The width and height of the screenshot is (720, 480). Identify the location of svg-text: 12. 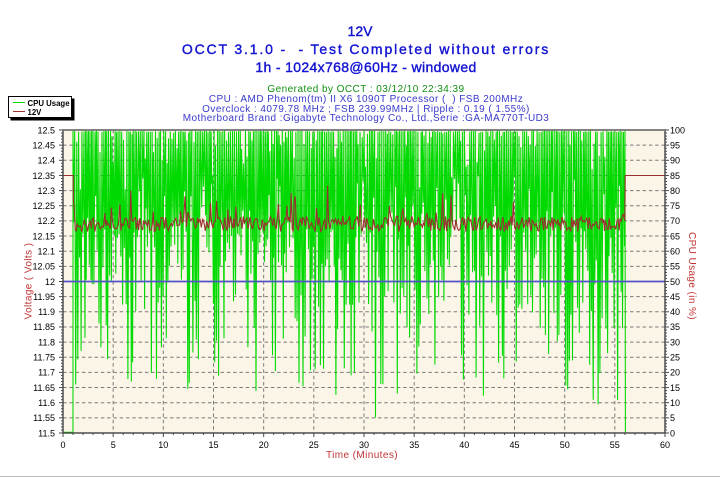
(50, 282).